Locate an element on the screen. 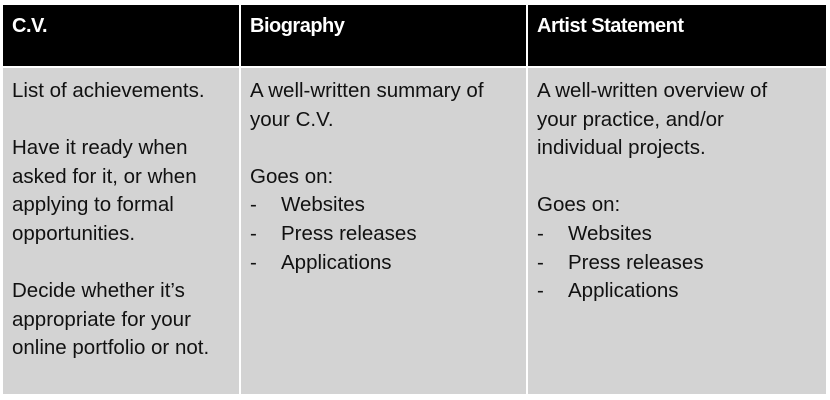  paragraph: A well-written summary of your C.V. is located at coordinates (367, 105).